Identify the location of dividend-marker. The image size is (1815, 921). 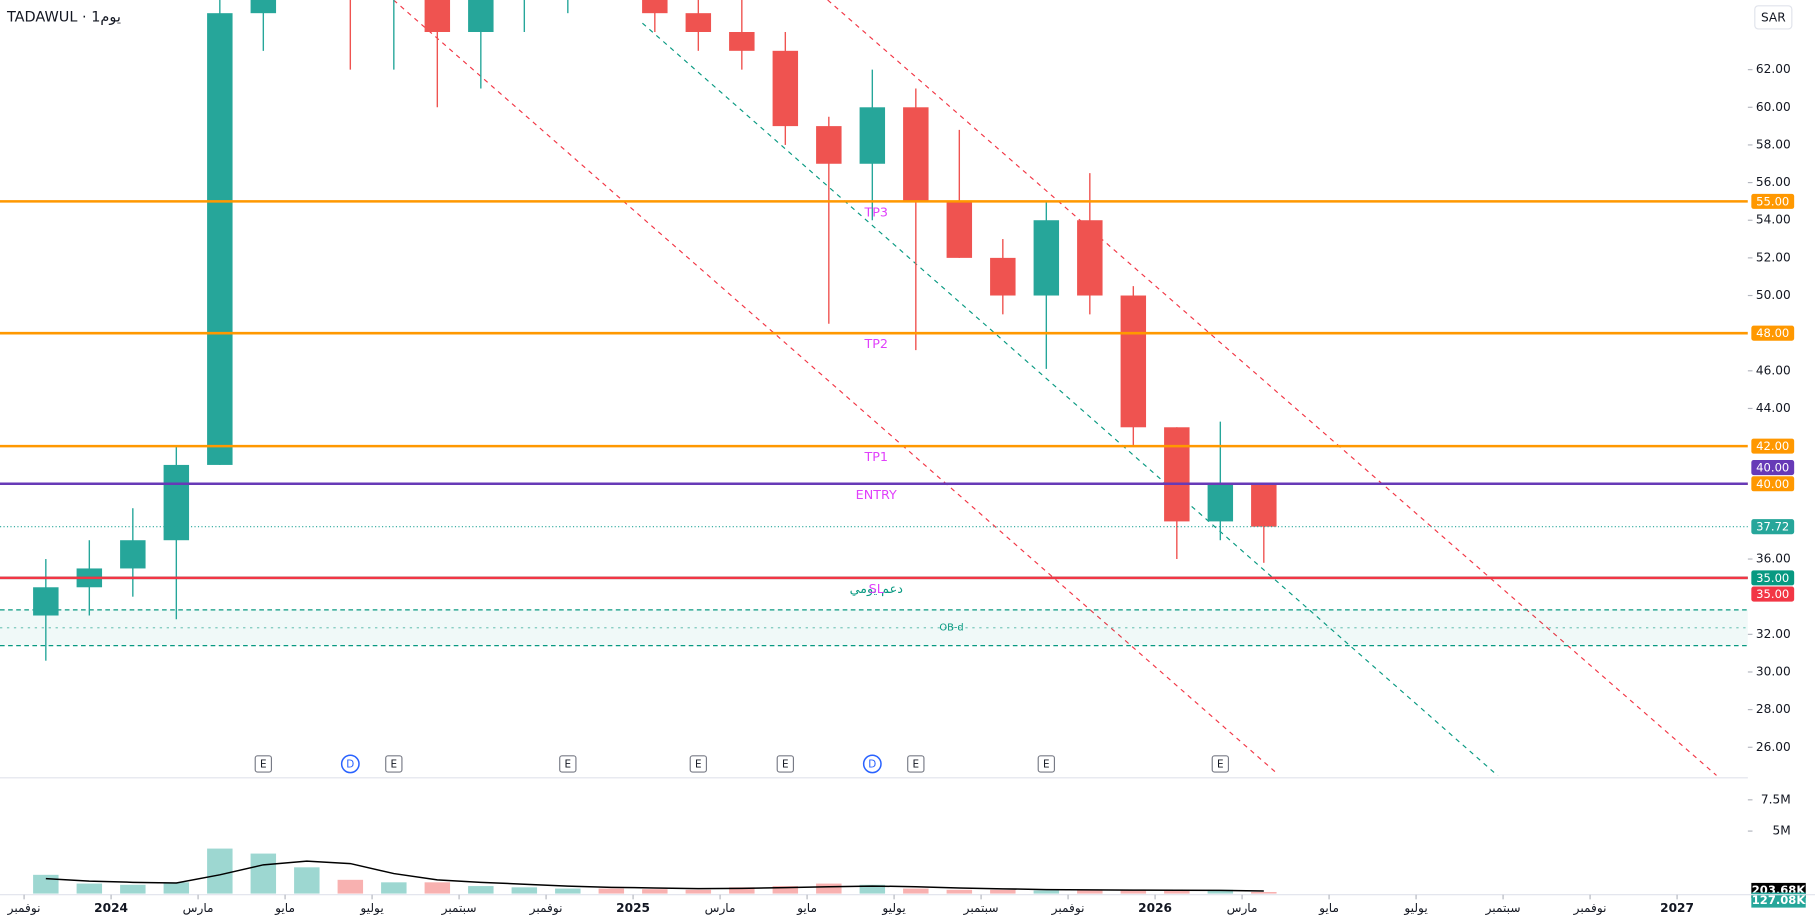
(350, 764).